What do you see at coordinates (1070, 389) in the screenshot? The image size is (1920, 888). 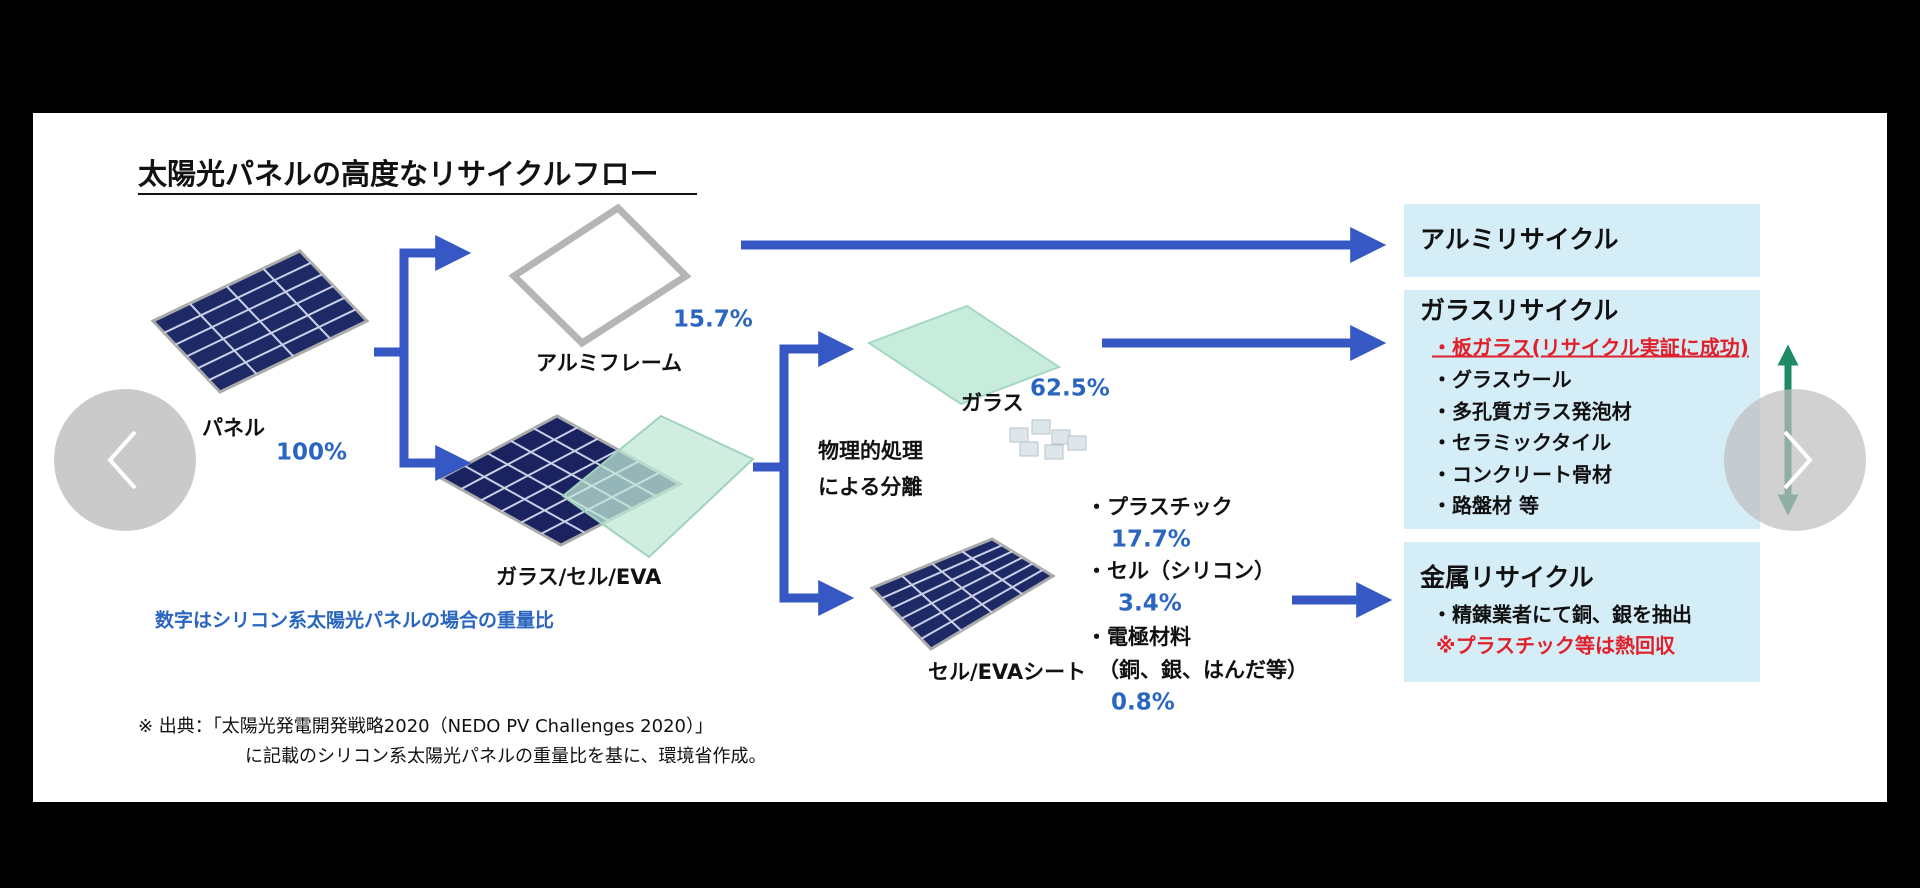 I see `glass-percent: 62.5%` at bounding box center [1070, 389].